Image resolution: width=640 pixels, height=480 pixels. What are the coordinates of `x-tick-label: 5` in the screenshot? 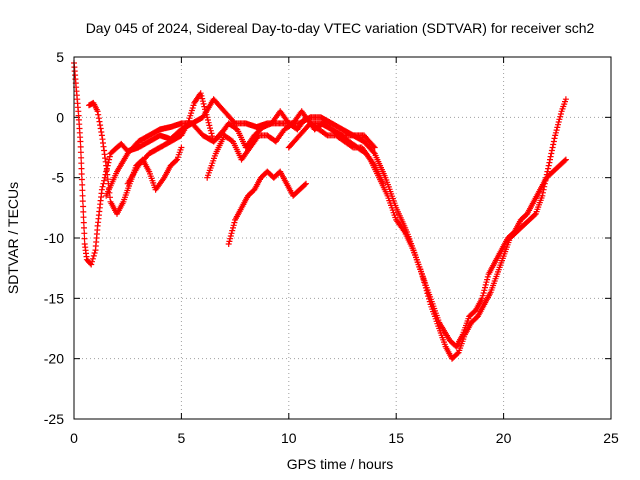 It's located at (182, 438).